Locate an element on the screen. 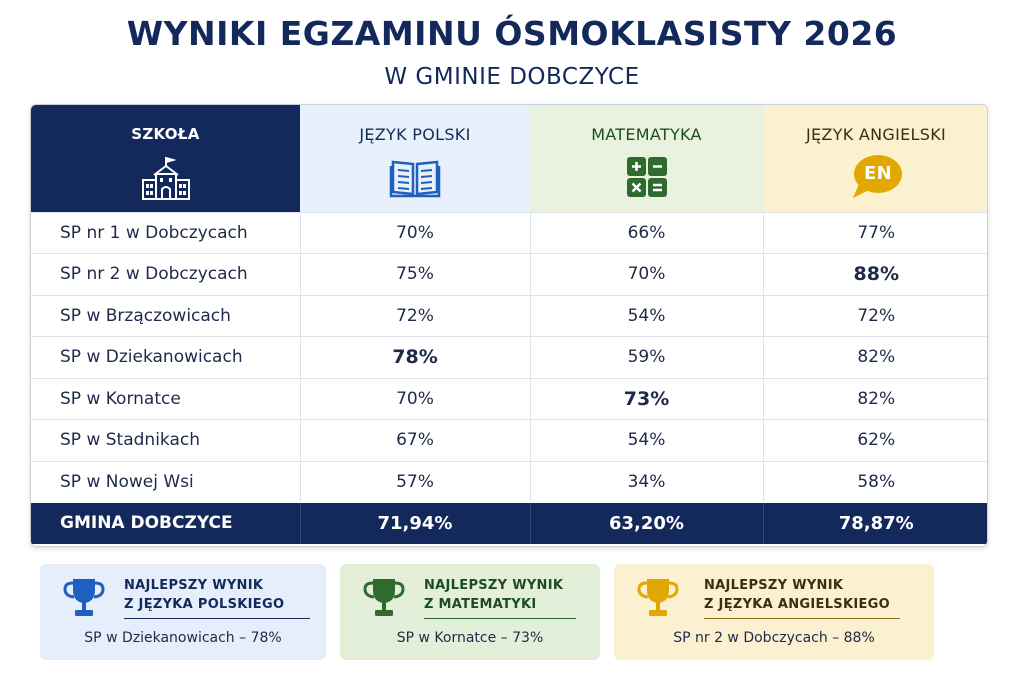  polish-score-best: 78% is located at coordinates (414, 357).